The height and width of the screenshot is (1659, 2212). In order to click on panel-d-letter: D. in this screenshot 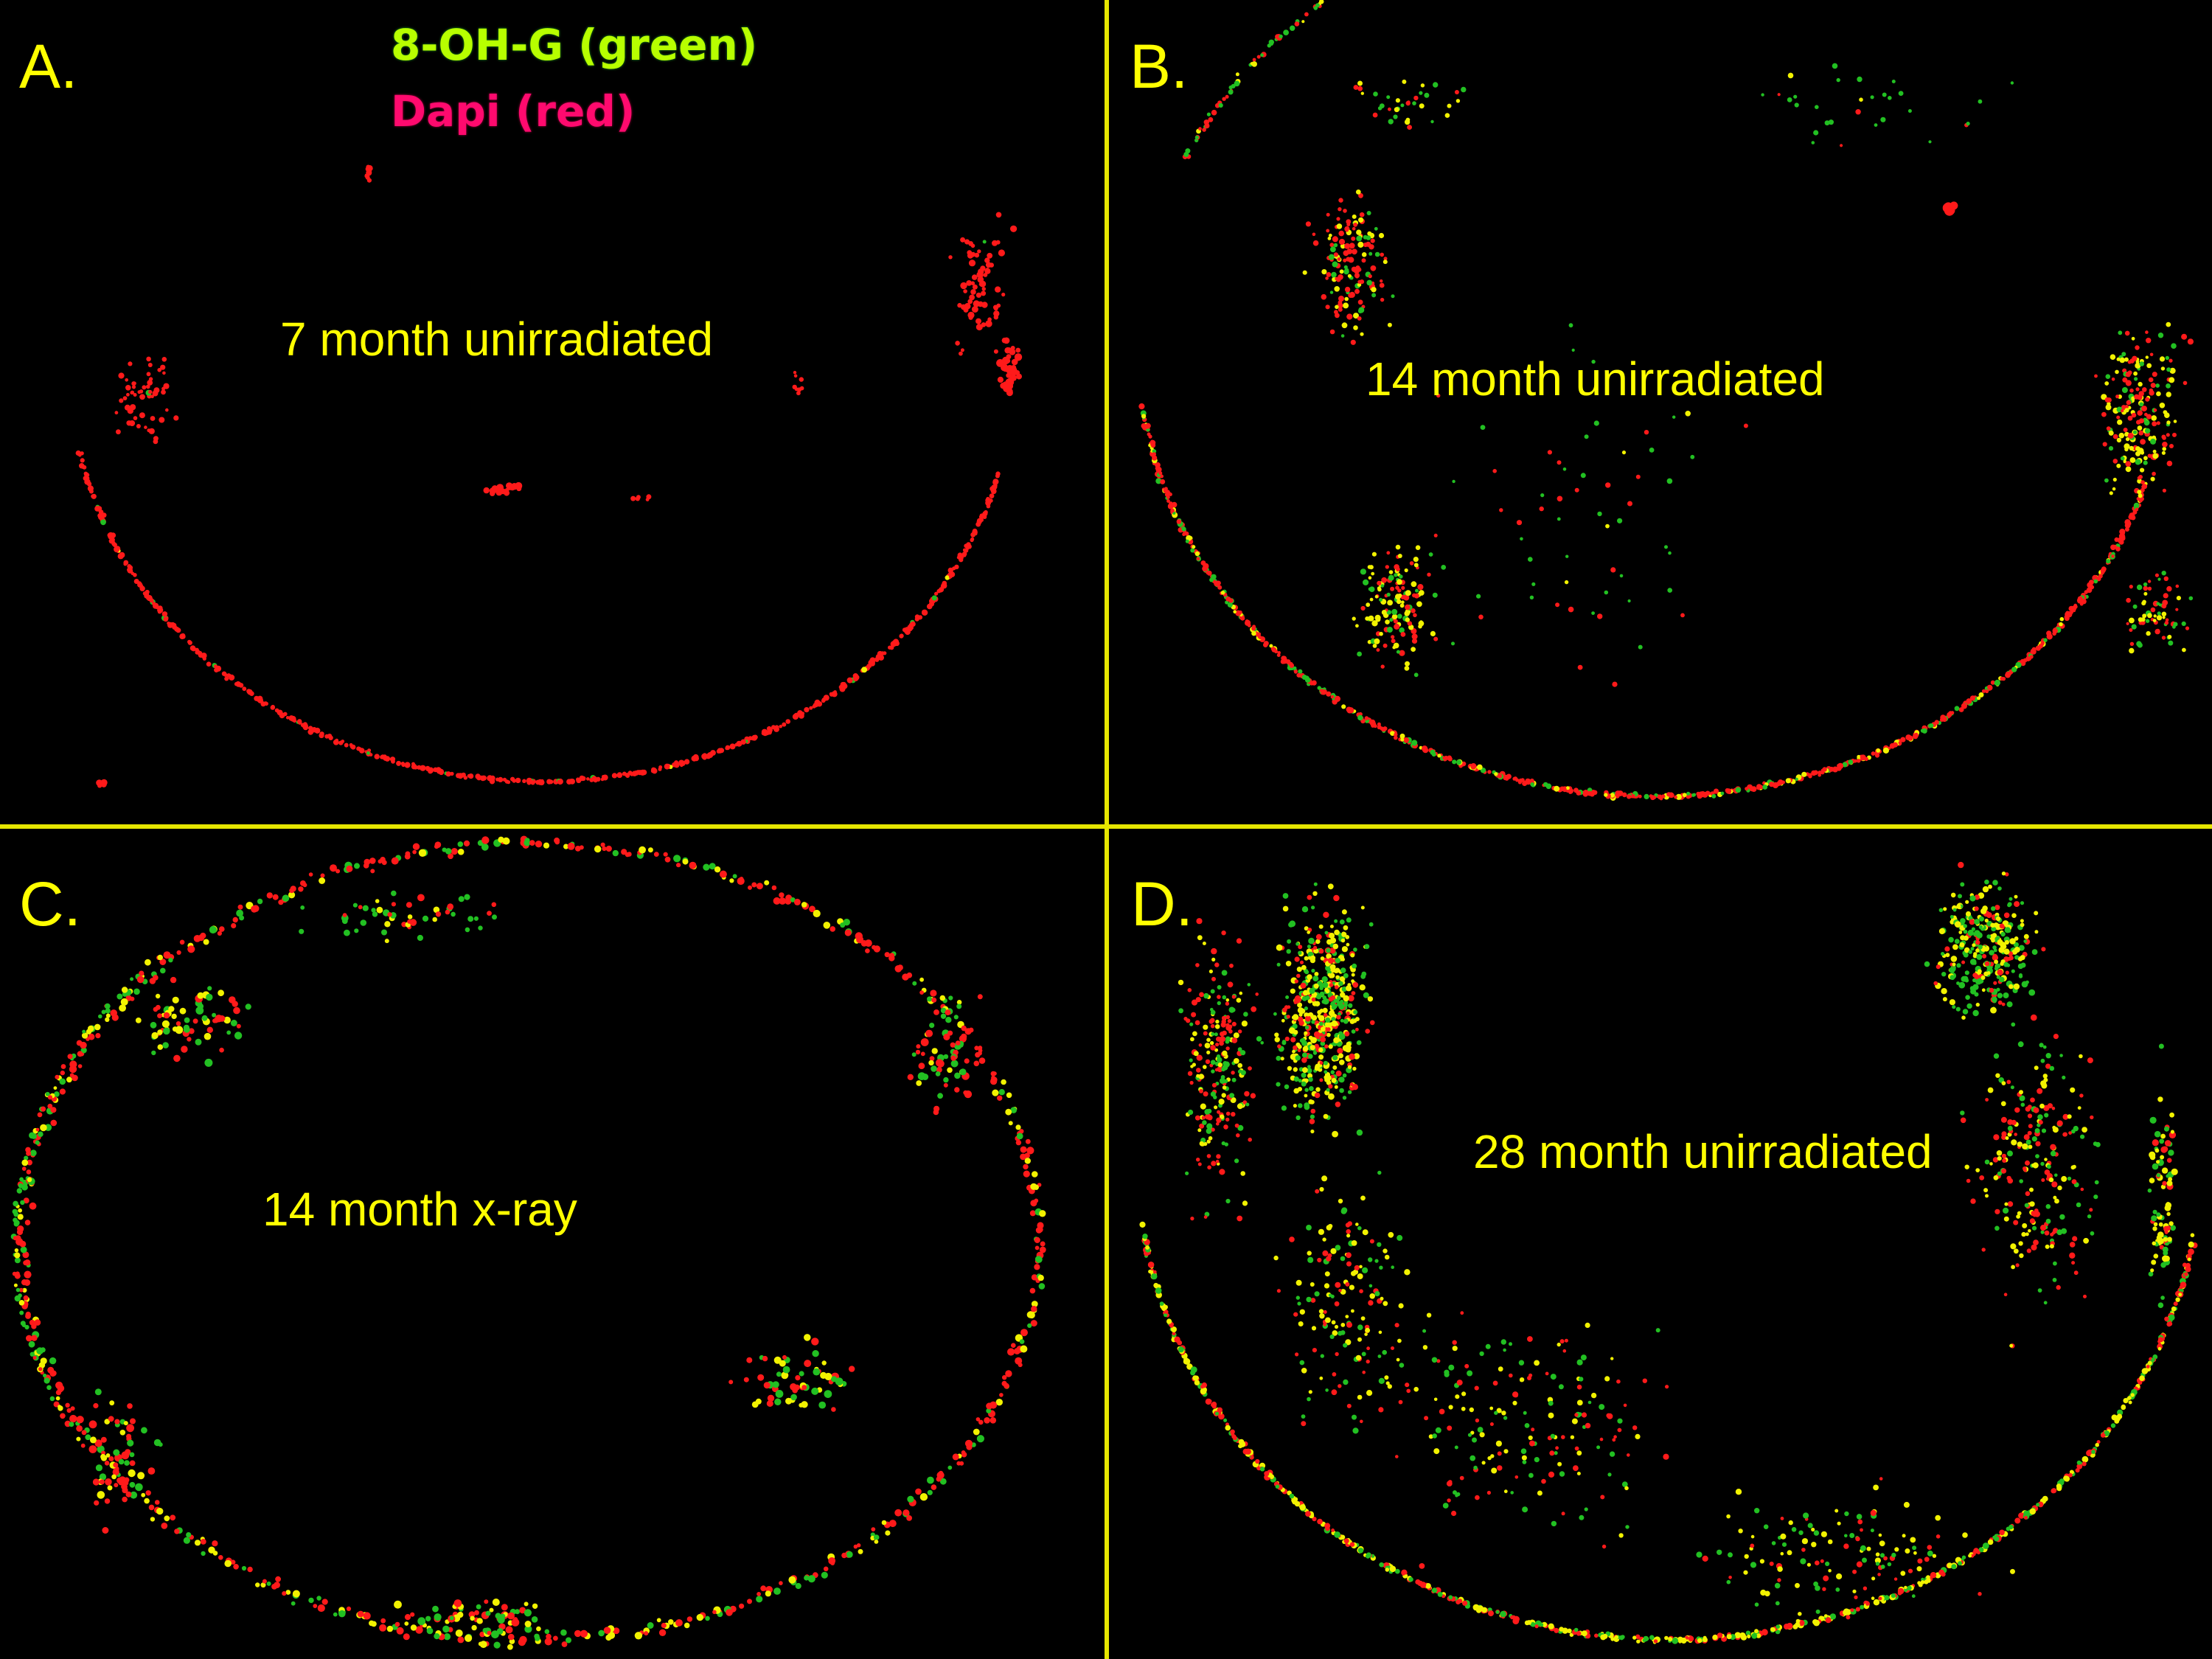, I will do `click(1162, 904)`.